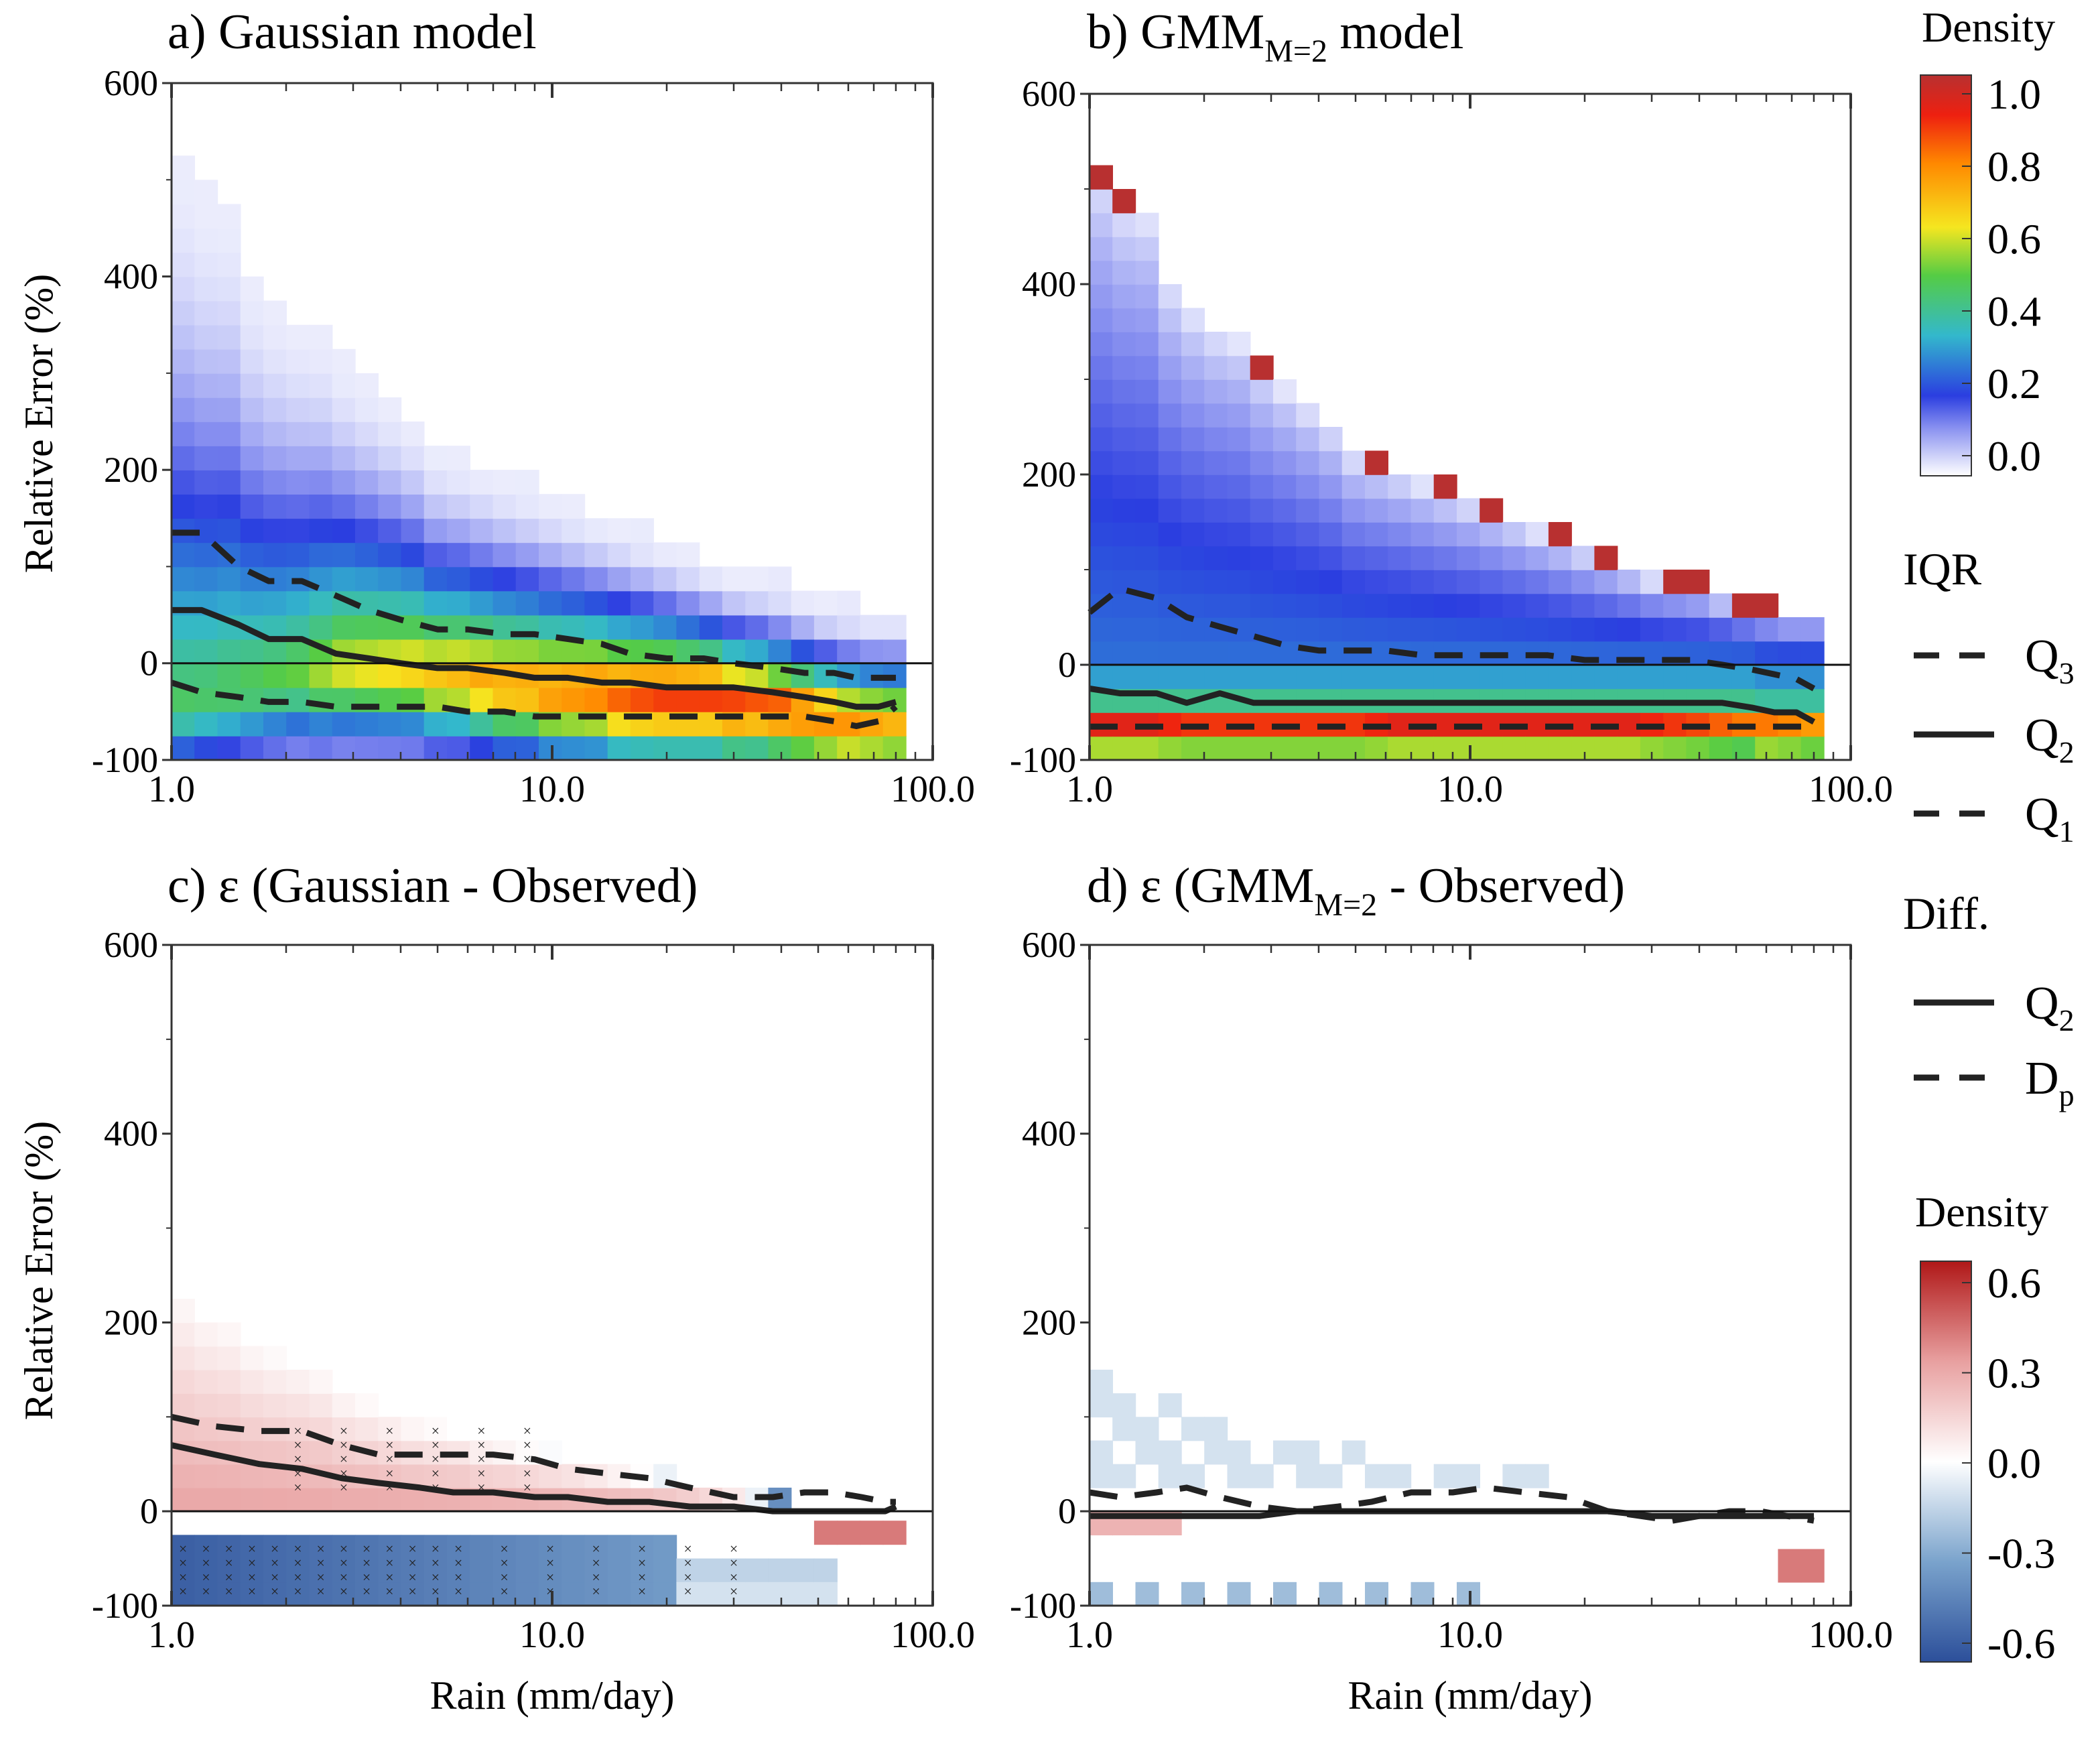 The width and height of the screenshot is (2100, 1737). What do you see at coordinates (1049, 1322) in the screenshot?
I see `y-tick-label: 200` at bounding box center [1049, 1322].